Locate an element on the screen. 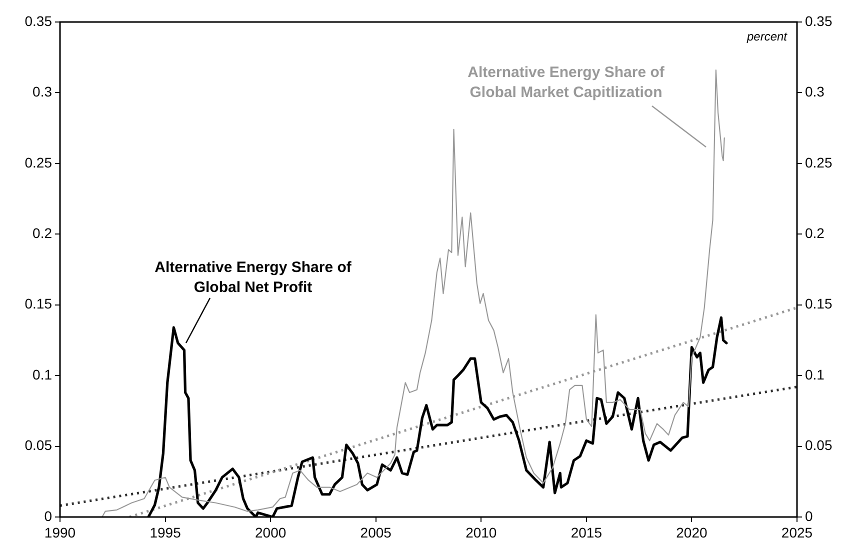 This screenshot has height=546, width=850. y-tick-label: 0.2 is located at coordinates (42, 233).